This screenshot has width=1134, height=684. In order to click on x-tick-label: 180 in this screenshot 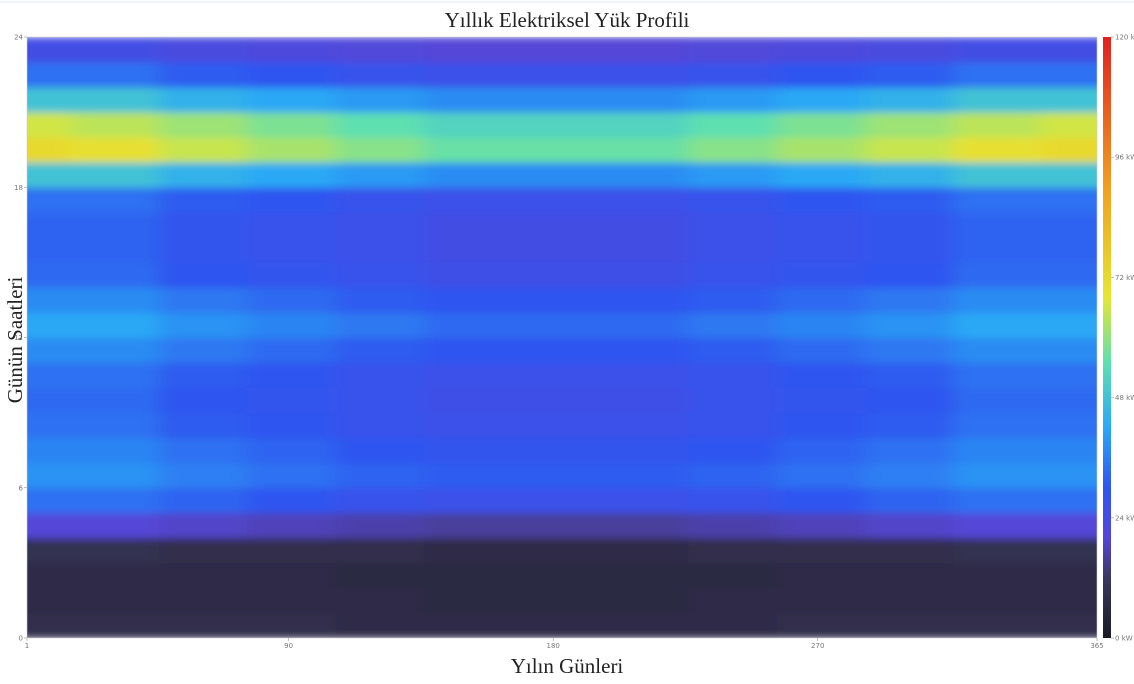, I will do `click(552, 646)`.